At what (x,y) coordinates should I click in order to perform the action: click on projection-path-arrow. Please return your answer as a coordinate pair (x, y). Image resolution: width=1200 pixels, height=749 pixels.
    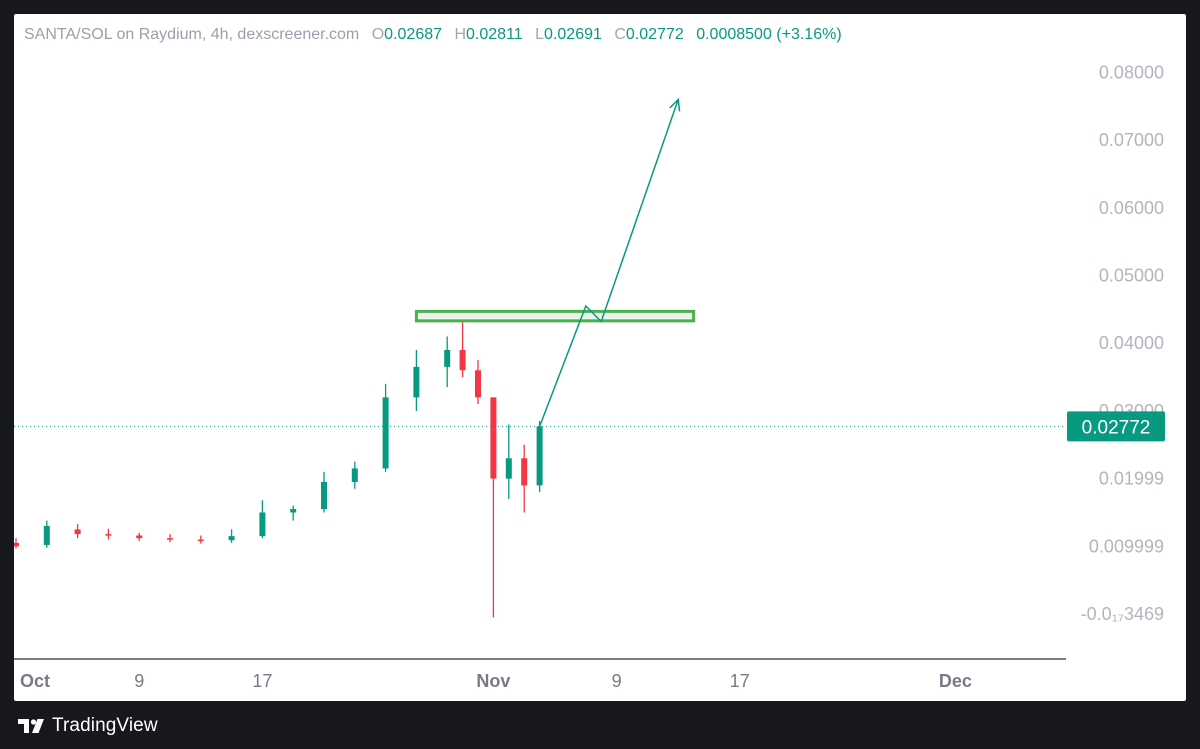
    Looking at the image, I should click on (608, 263).